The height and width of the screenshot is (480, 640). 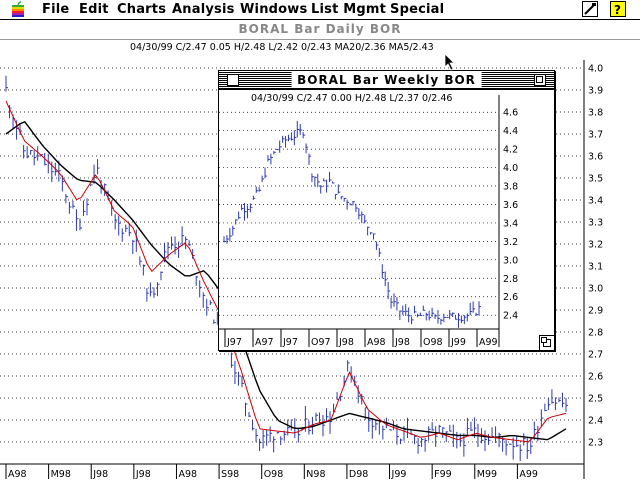 What do you see at coordinates (595, 179) in the screenshot?
I see `y-tick-label: 3.5` at bounding box center [595, 179].